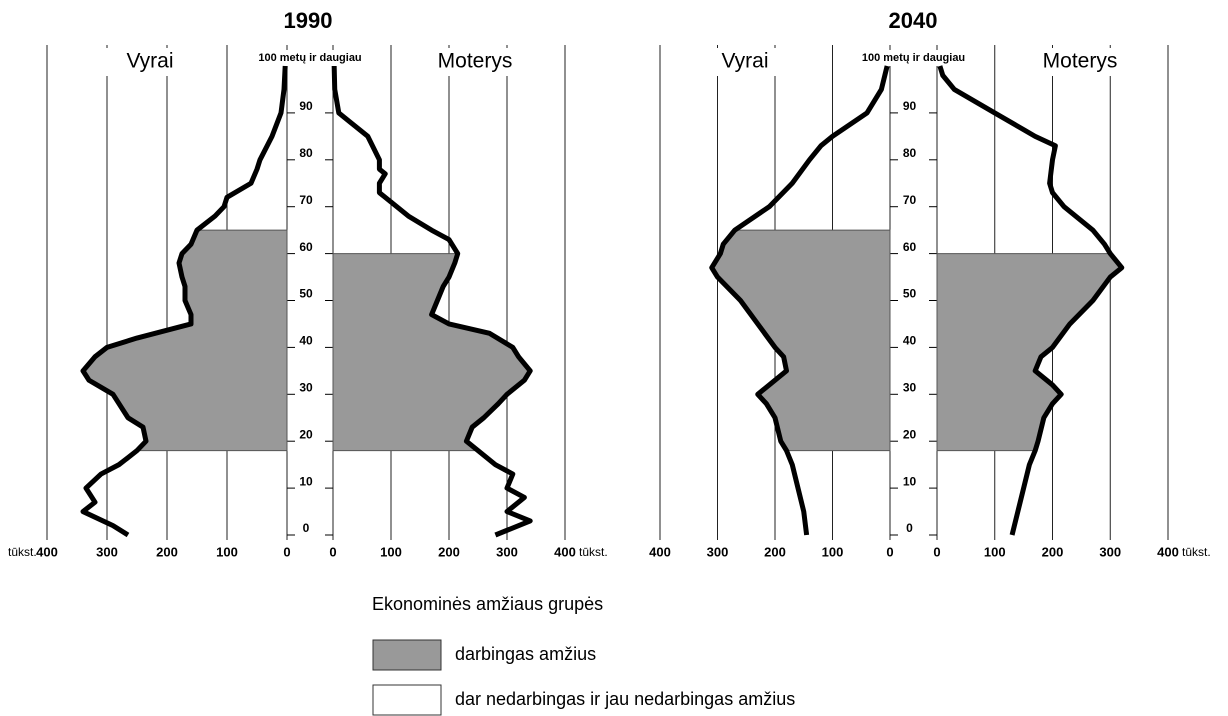 This screenshot has width=1228, height=716. I want to click on chart-title: 2040, so click(913, 20).